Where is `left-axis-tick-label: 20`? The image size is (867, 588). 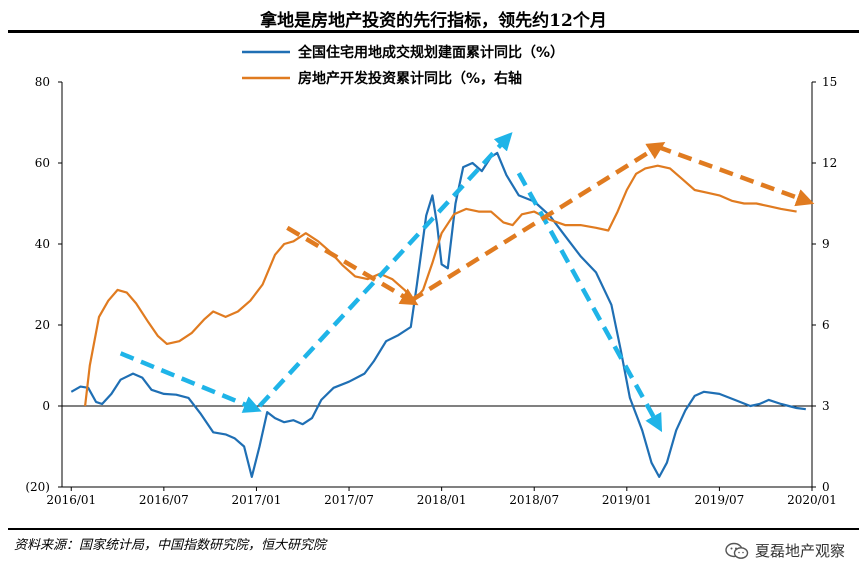 left-axis-tick-label: 20 is located at coordinates (42, 325).